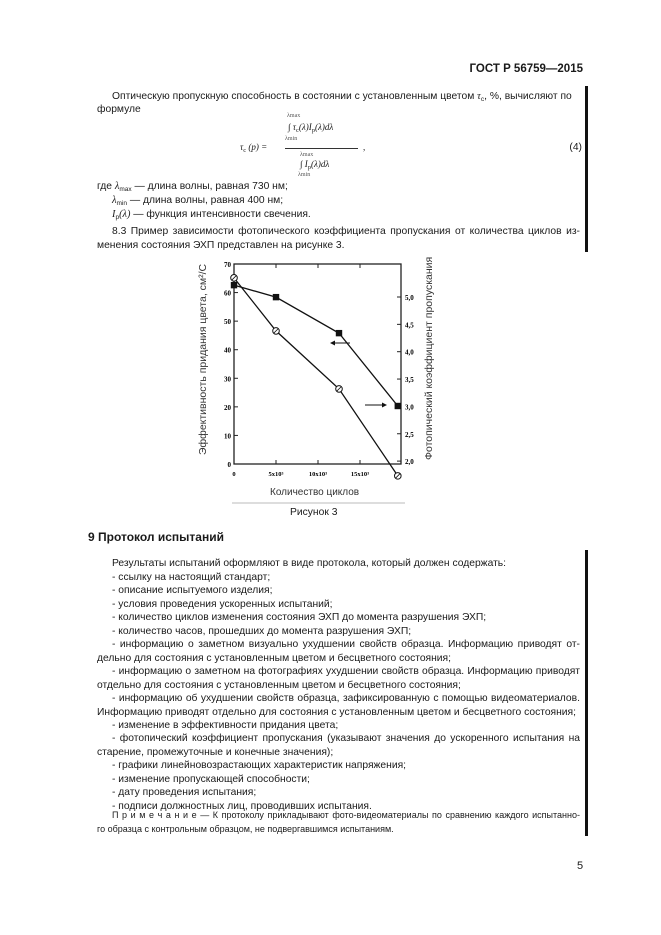 The width and height of the screenshot is (661, 935). What do you see at coordinates (409, 462) in the screenshot?
I see `y2-tick-label: 2,0` at bounding box center [409, 462].